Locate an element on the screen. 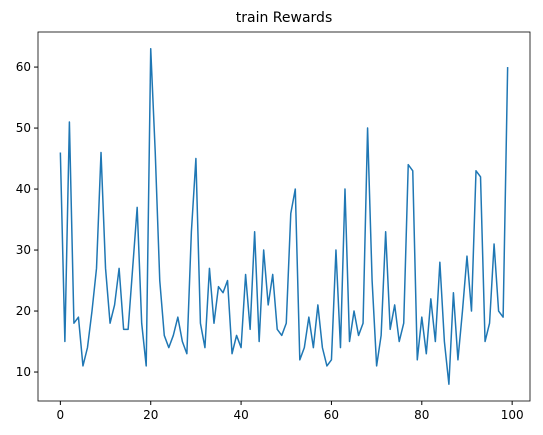  x-tick-label: 80 is located at coordinates (421, 415).